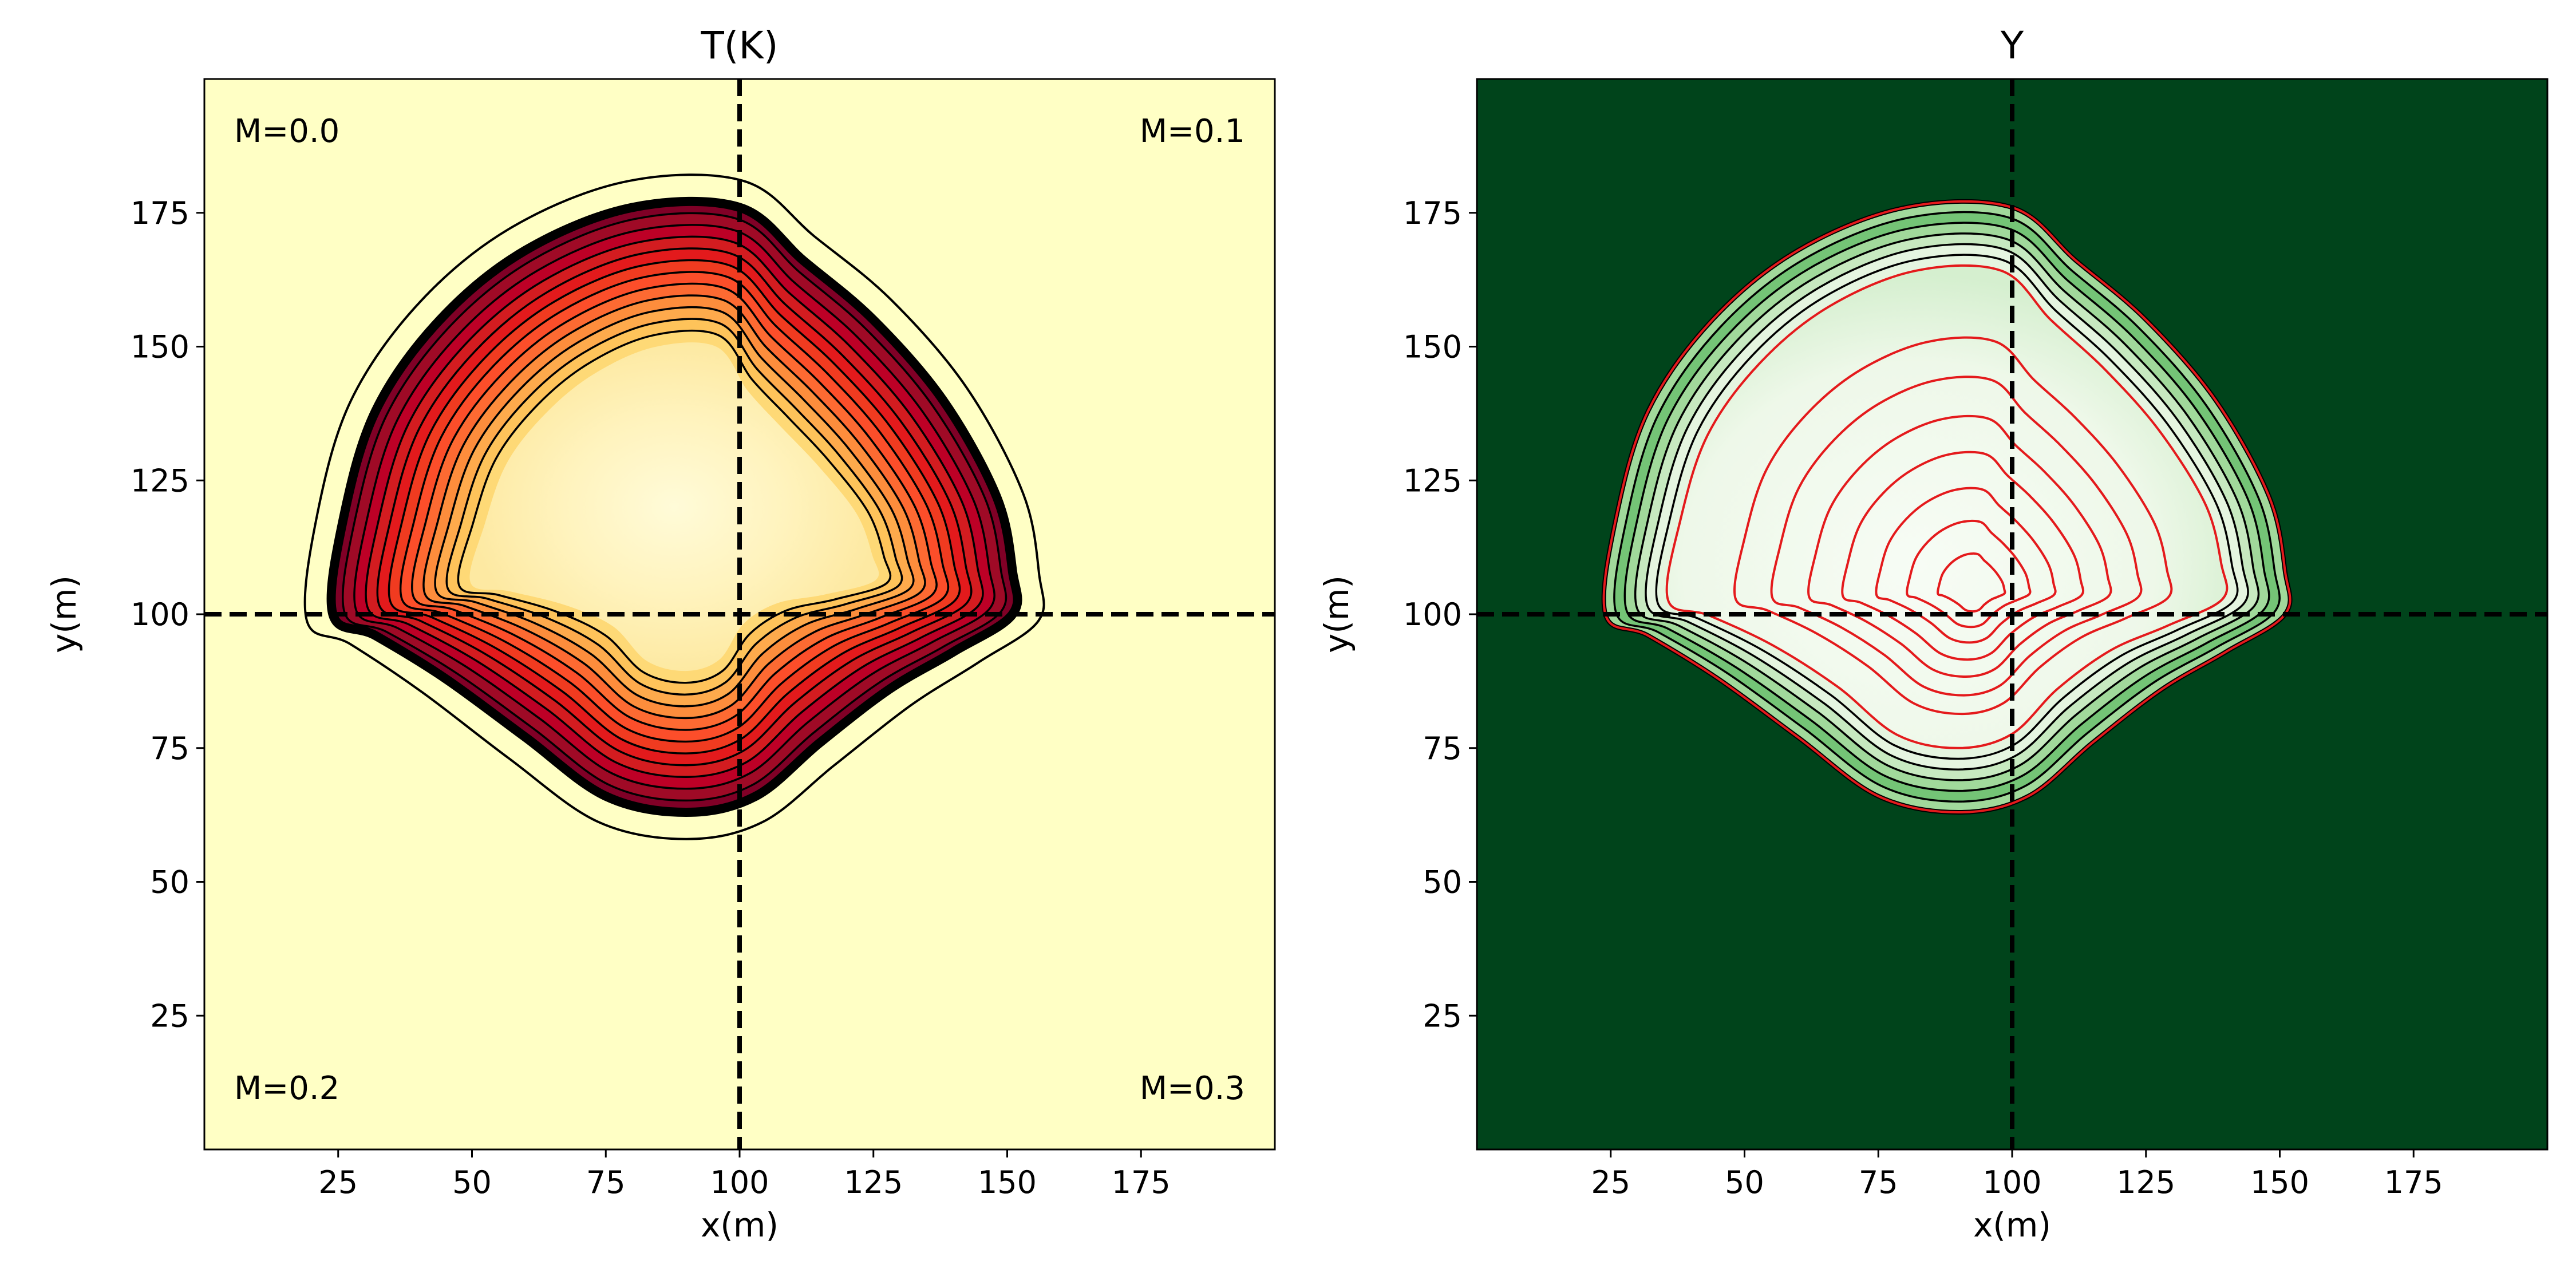  I want to click on fire-front-contour, so click(674, 506).